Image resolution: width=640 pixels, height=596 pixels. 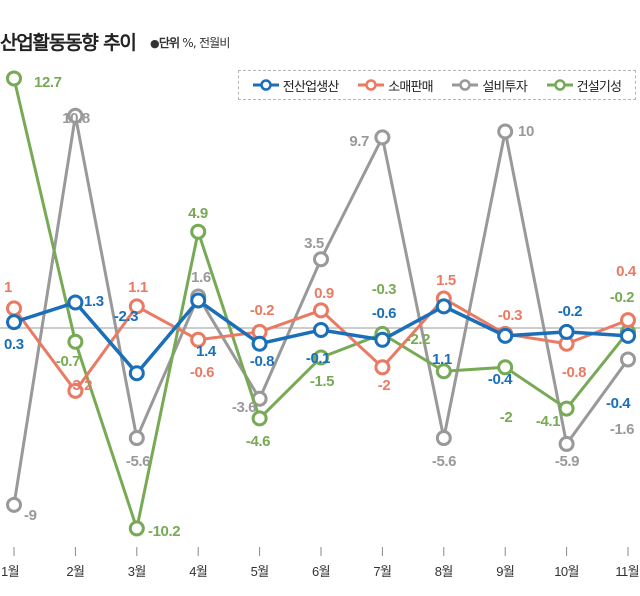 What do you see at coordinates (201, 277) in the screenshot?
I see `data-label: 1.6` at bounding box center [201, 277].